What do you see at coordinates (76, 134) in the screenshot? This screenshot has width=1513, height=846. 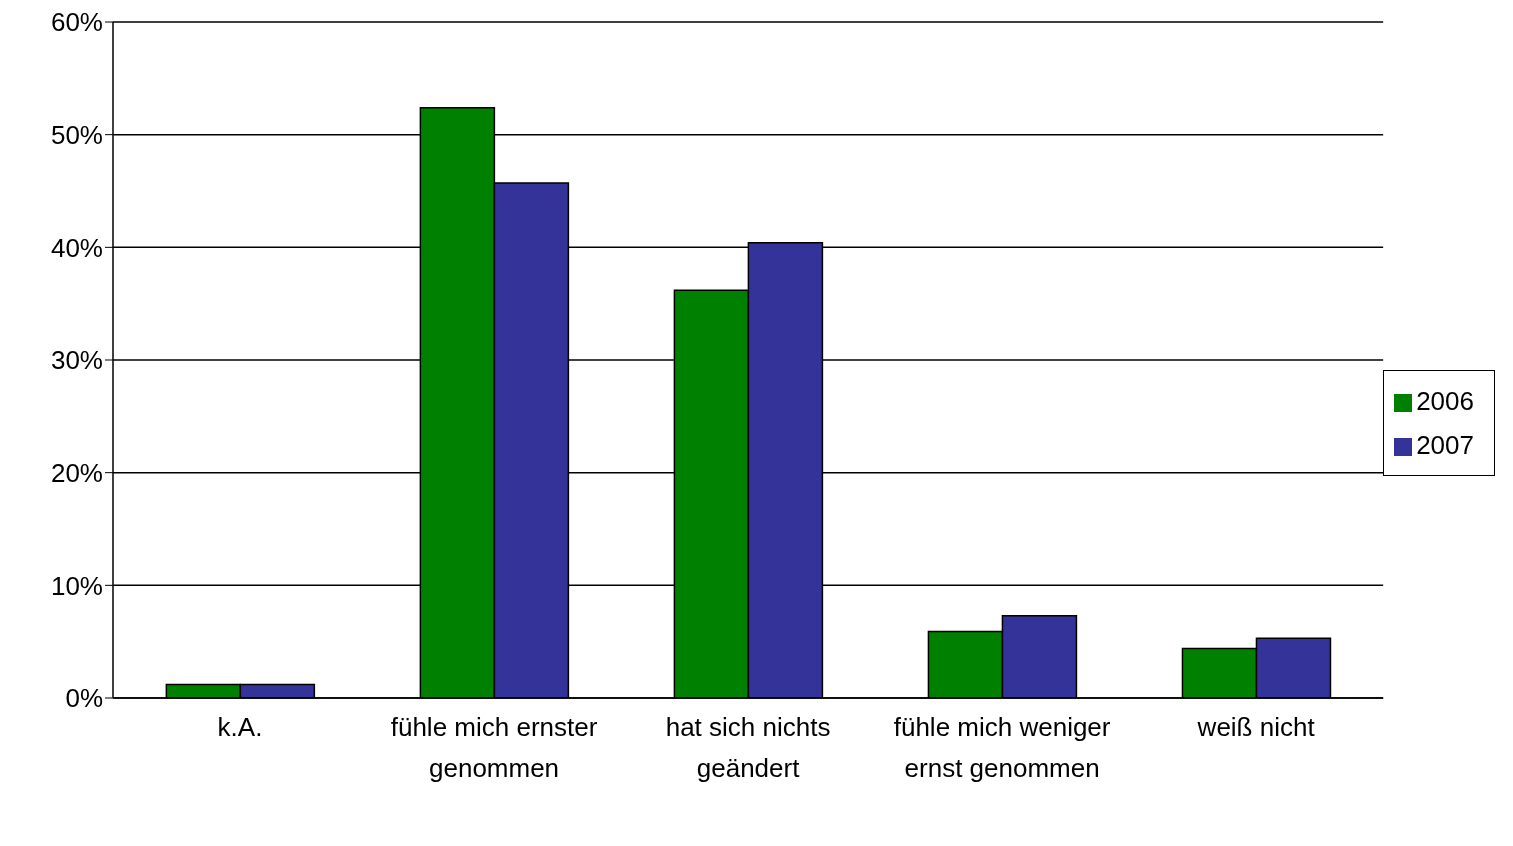 I see `y-tick-label: 50%` at bounding box center [76, 134].